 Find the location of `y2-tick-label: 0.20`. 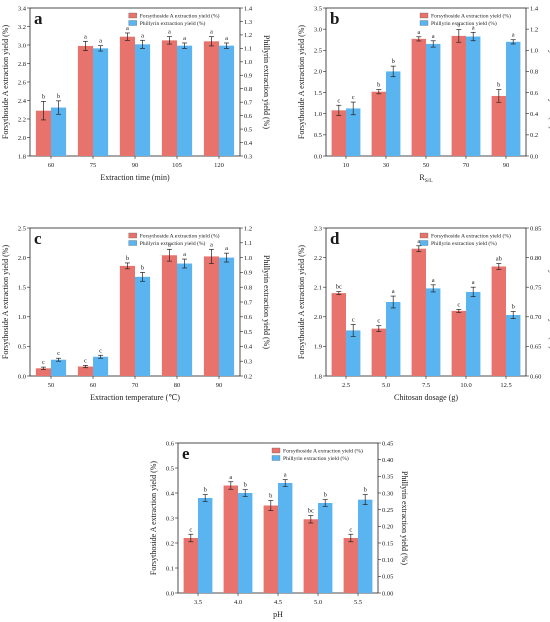

y2-tick-label: 0.20 is located at coordinates (387, 527).